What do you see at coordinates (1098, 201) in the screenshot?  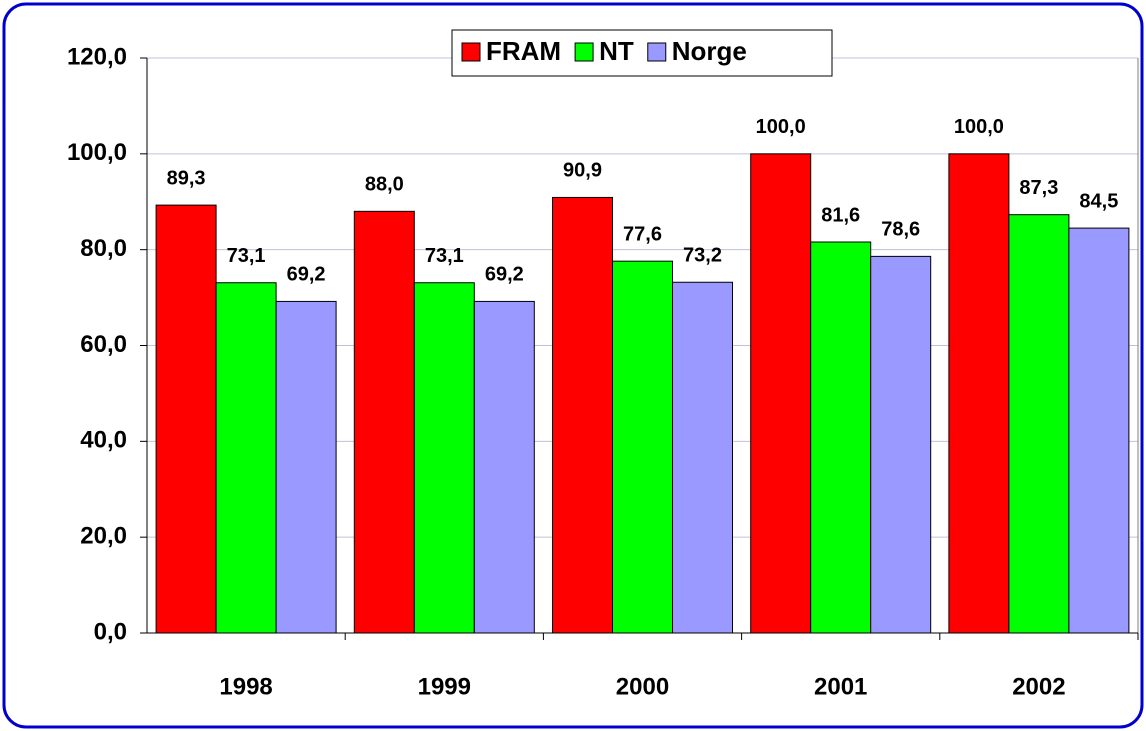 I see `value-label: 84,5` at bounding box center [1098, 201].